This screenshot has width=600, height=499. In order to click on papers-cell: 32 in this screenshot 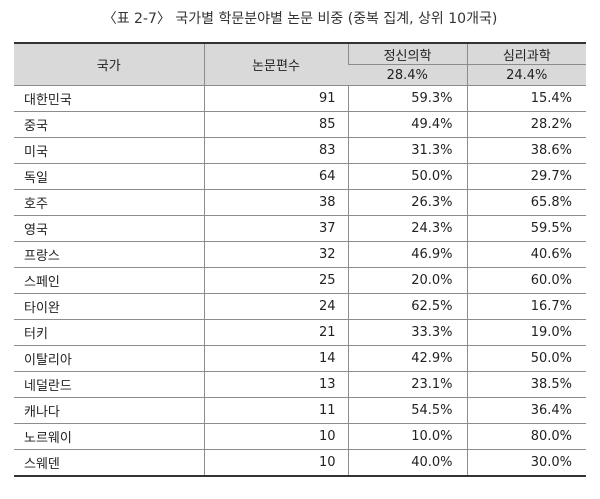, I will do `click(275, 254)`.